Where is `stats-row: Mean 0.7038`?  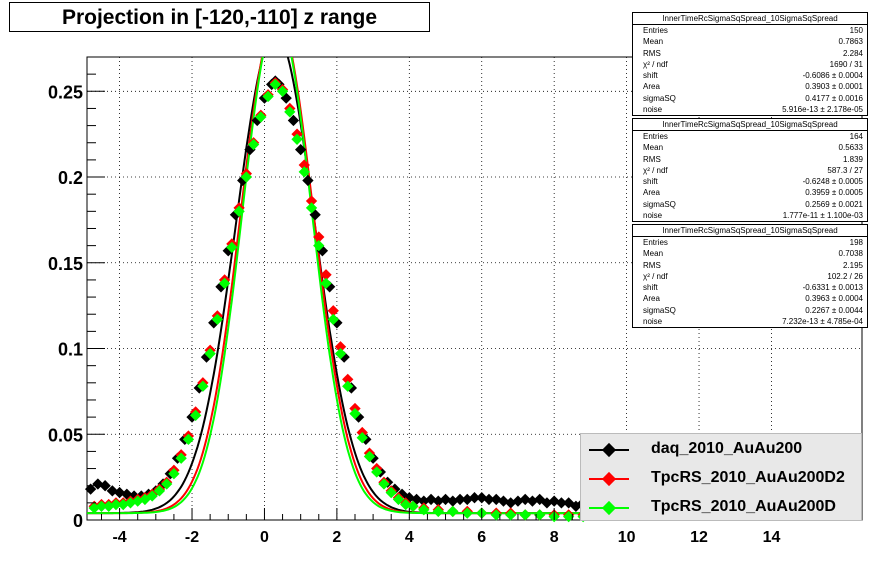
stats-row: Mean 0.7038 is located at coordinates (753, 254).